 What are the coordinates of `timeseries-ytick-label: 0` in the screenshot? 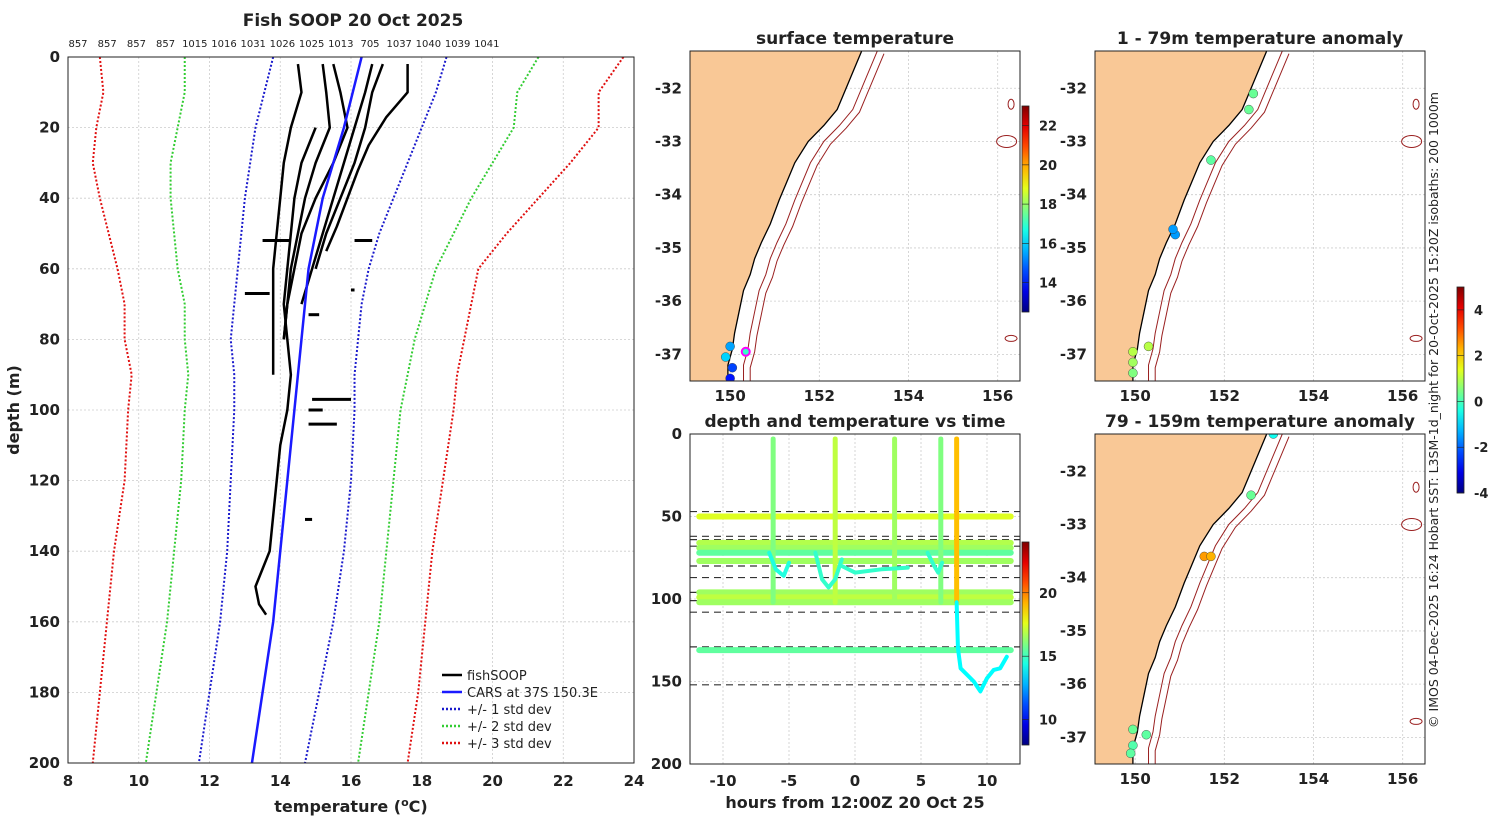 It's located at (677, 434).